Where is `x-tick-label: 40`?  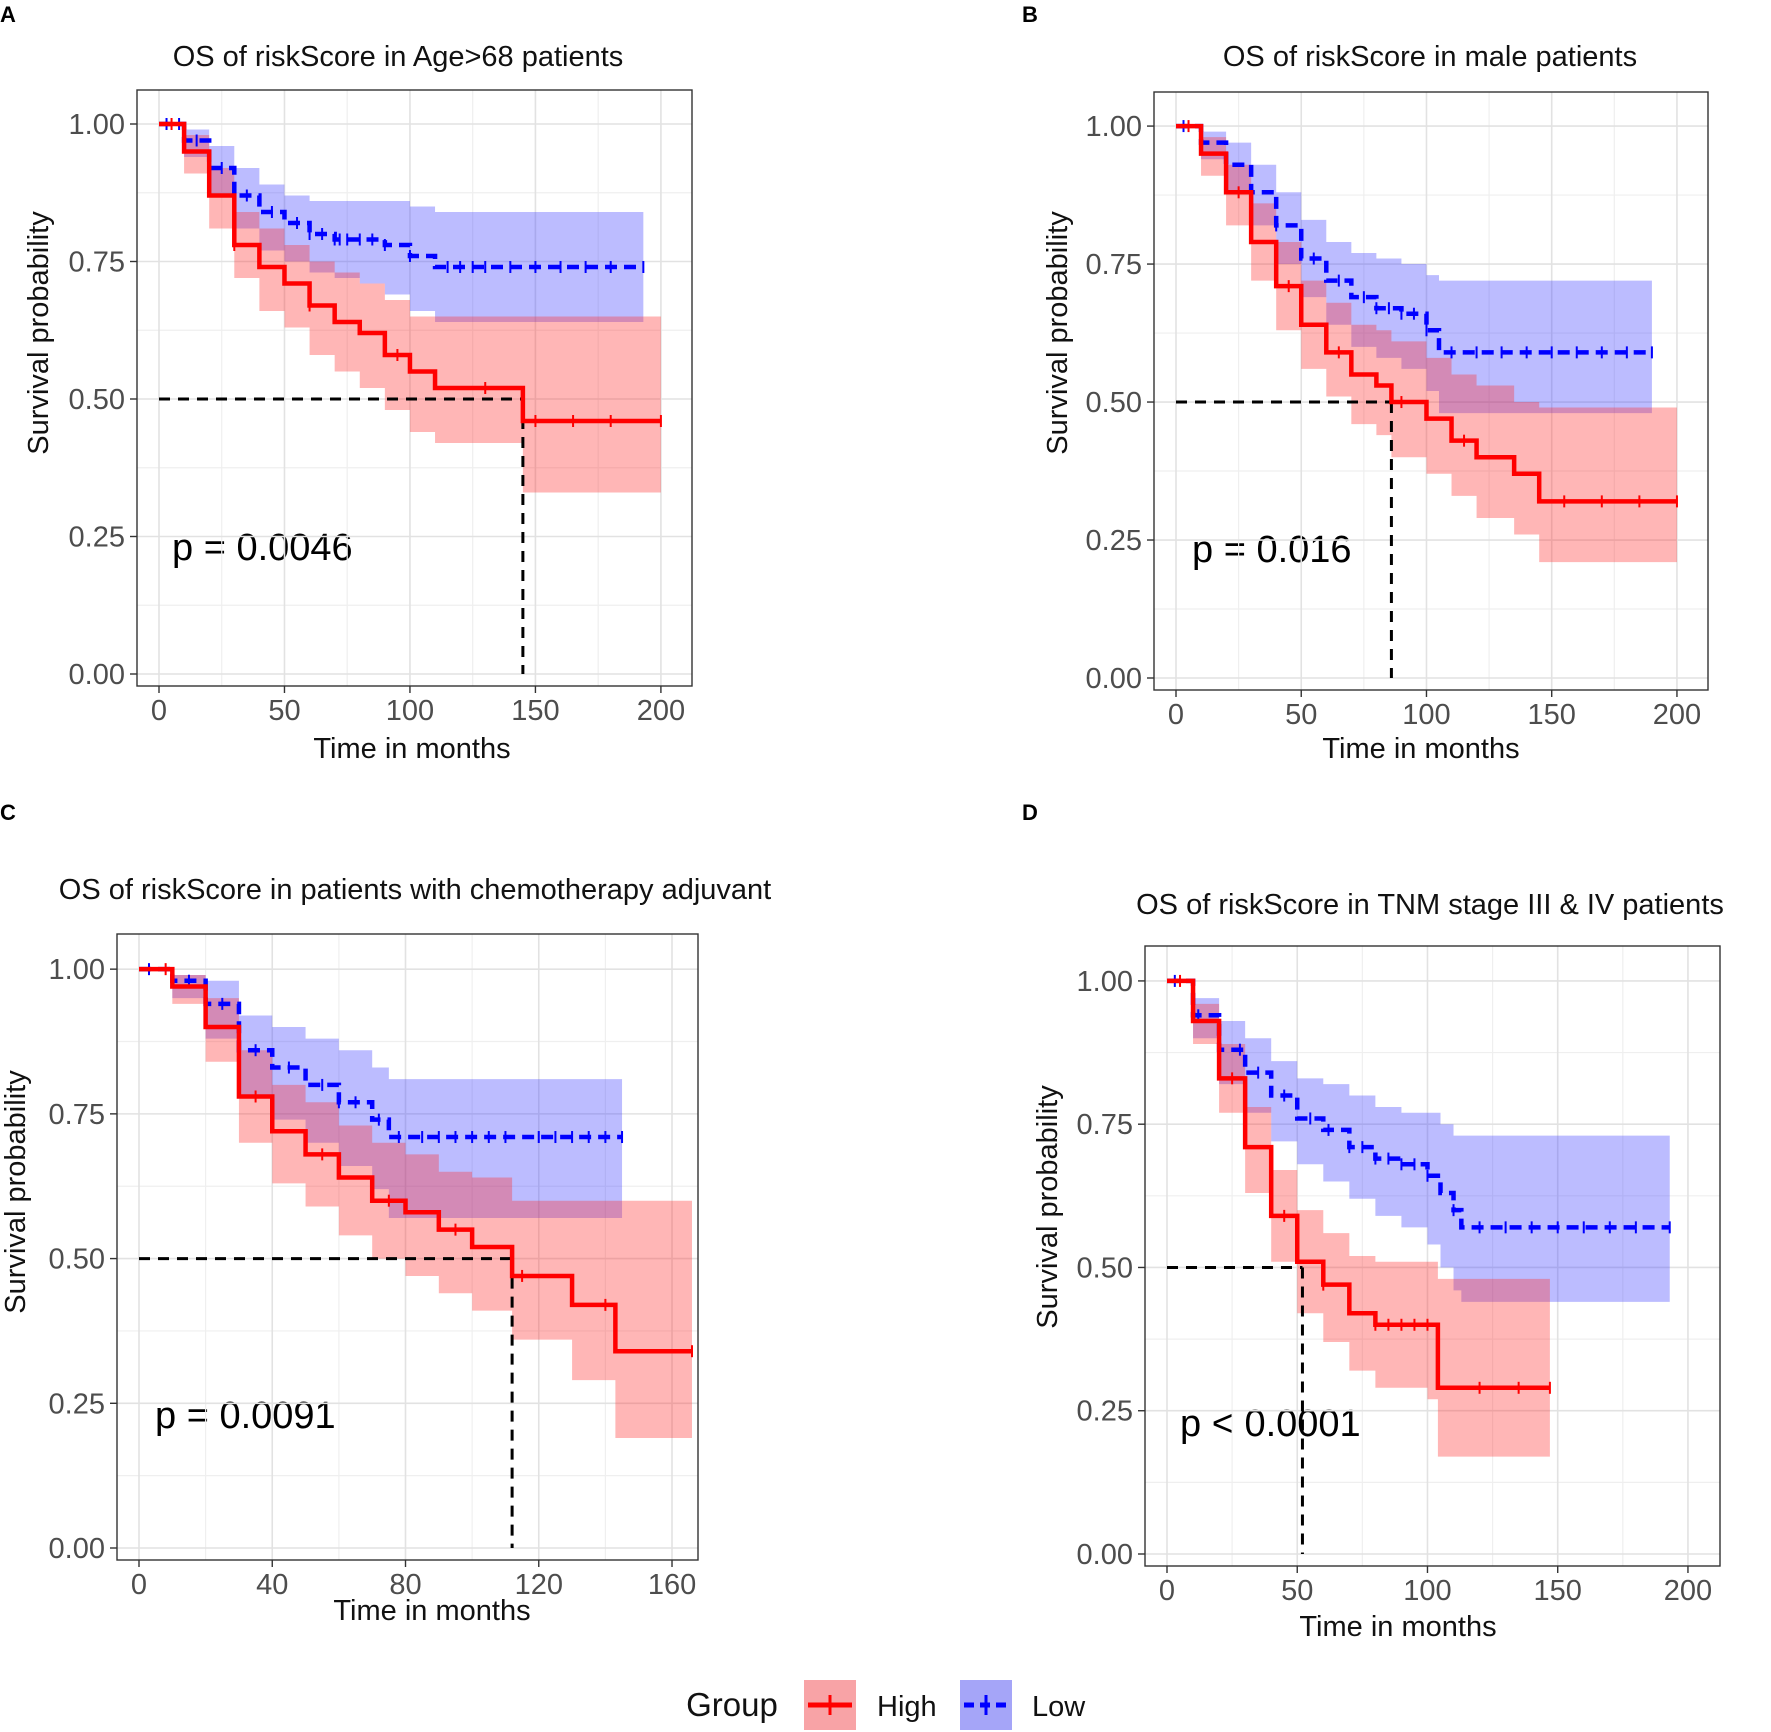
x-tick-label: 40 is located at coordinates (272, 1585).